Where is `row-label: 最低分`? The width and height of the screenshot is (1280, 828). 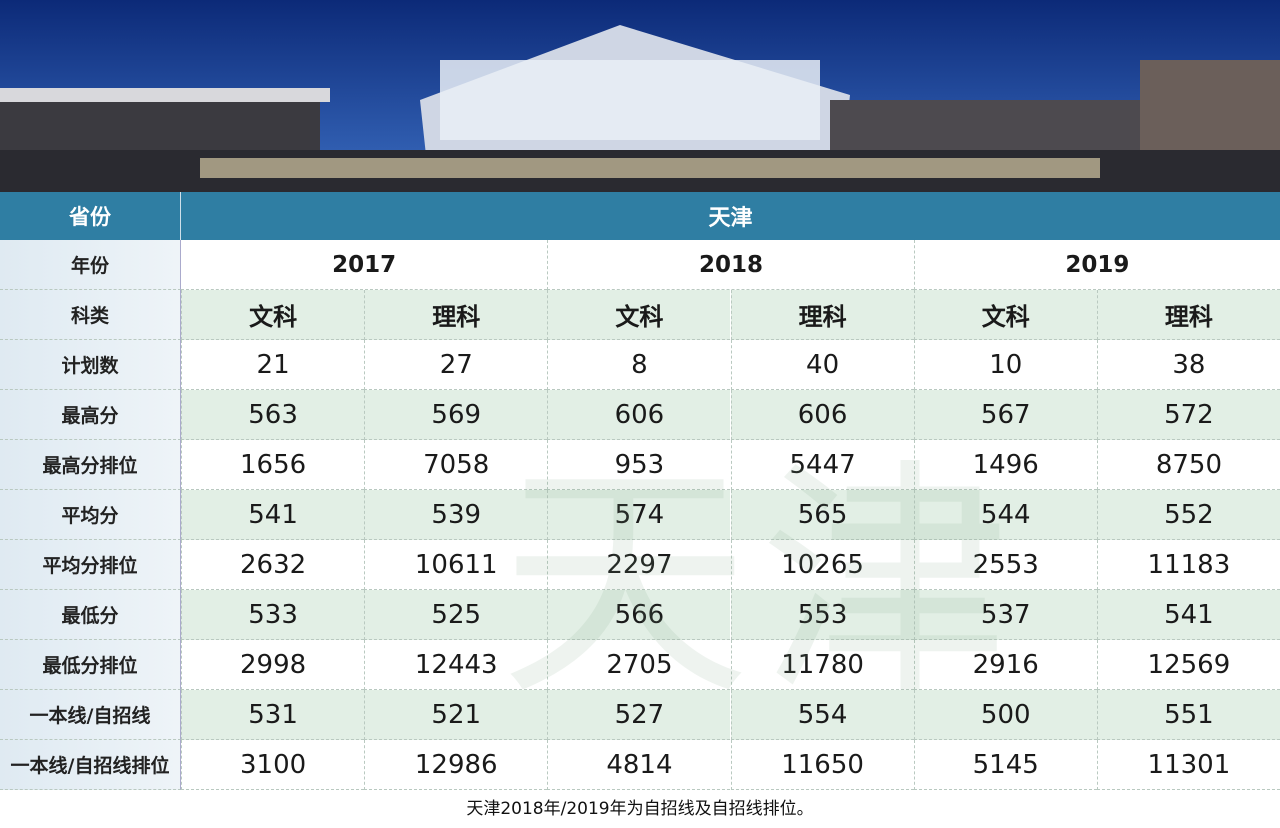
row-label: 最低分 is located at coordinates (90, 615).